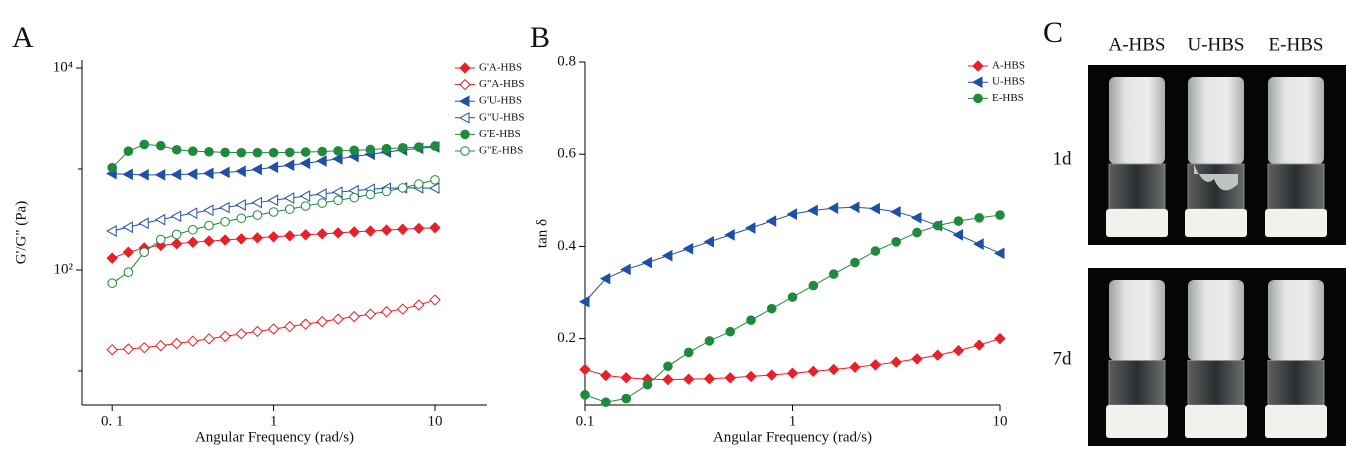  I want to click on x-tick-label: 1, so click(793, 421).